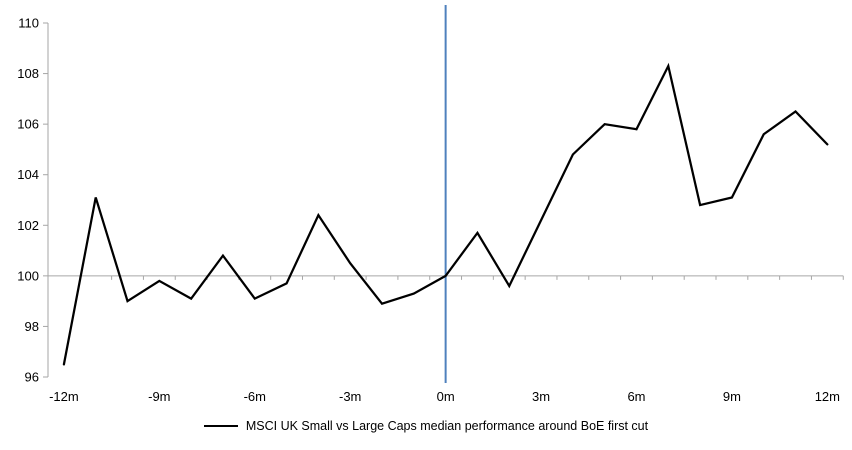  I want to click on x-axis-tick-label: 0m, so click(446, 396).